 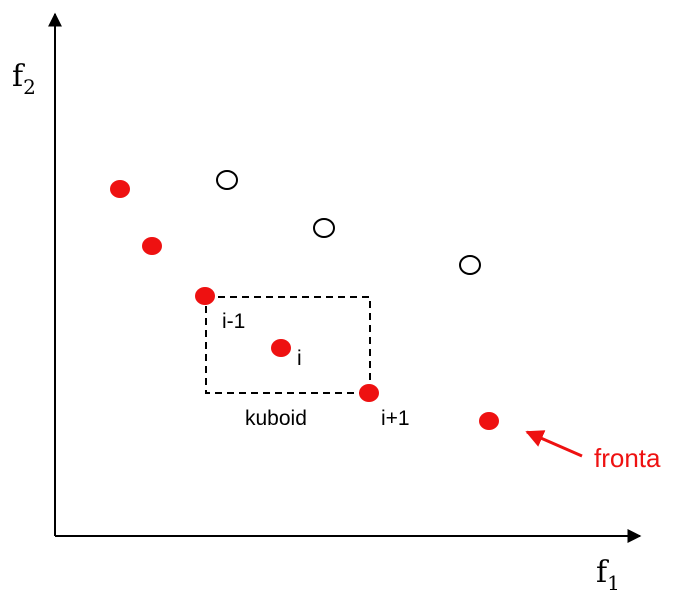 What do you see at coordinates (281, 348) in the screenshot?
I see `front-point-current` at bounding box center [281, 348].